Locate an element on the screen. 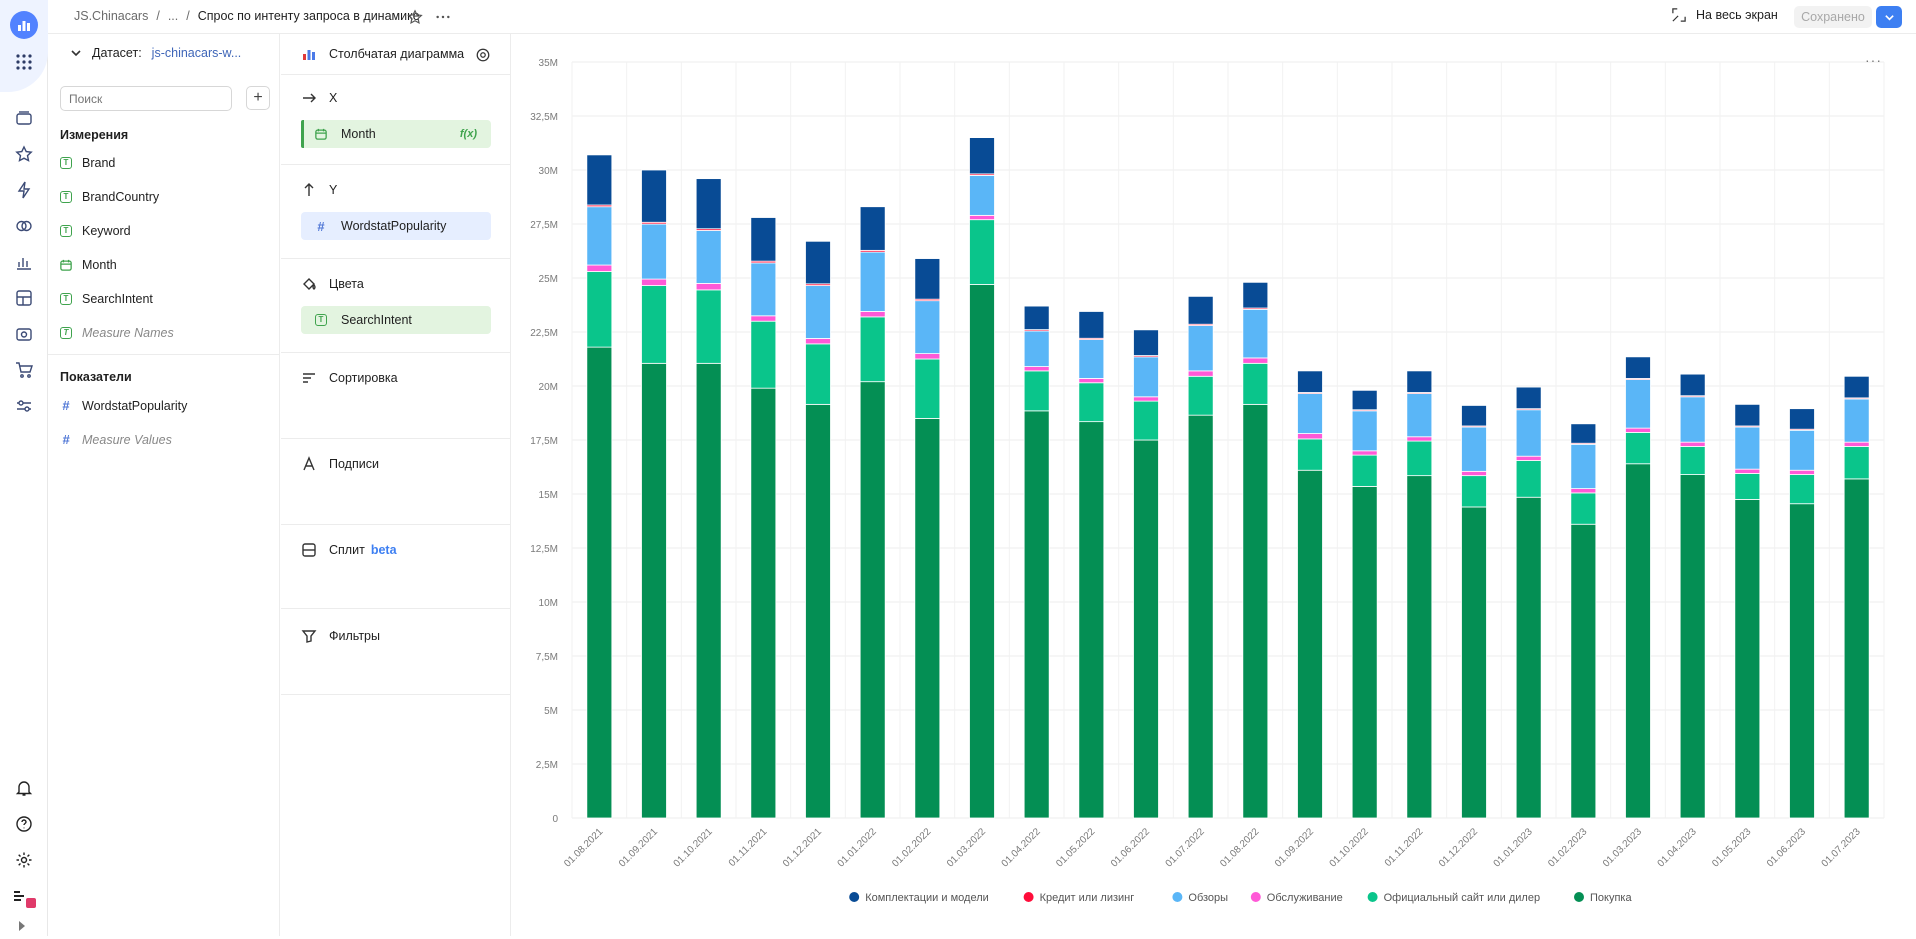 This screenshot has height=939, width=1916. chart-type-selector: Столбчатая диаграмма is located at coordinates (382, 54).